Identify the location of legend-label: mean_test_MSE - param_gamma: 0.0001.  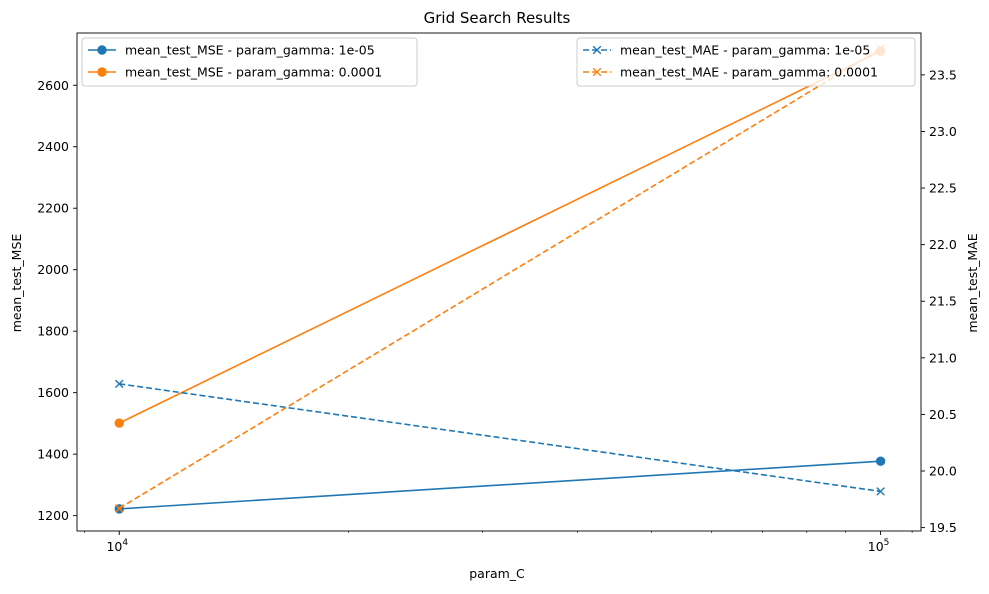
(253, 72).